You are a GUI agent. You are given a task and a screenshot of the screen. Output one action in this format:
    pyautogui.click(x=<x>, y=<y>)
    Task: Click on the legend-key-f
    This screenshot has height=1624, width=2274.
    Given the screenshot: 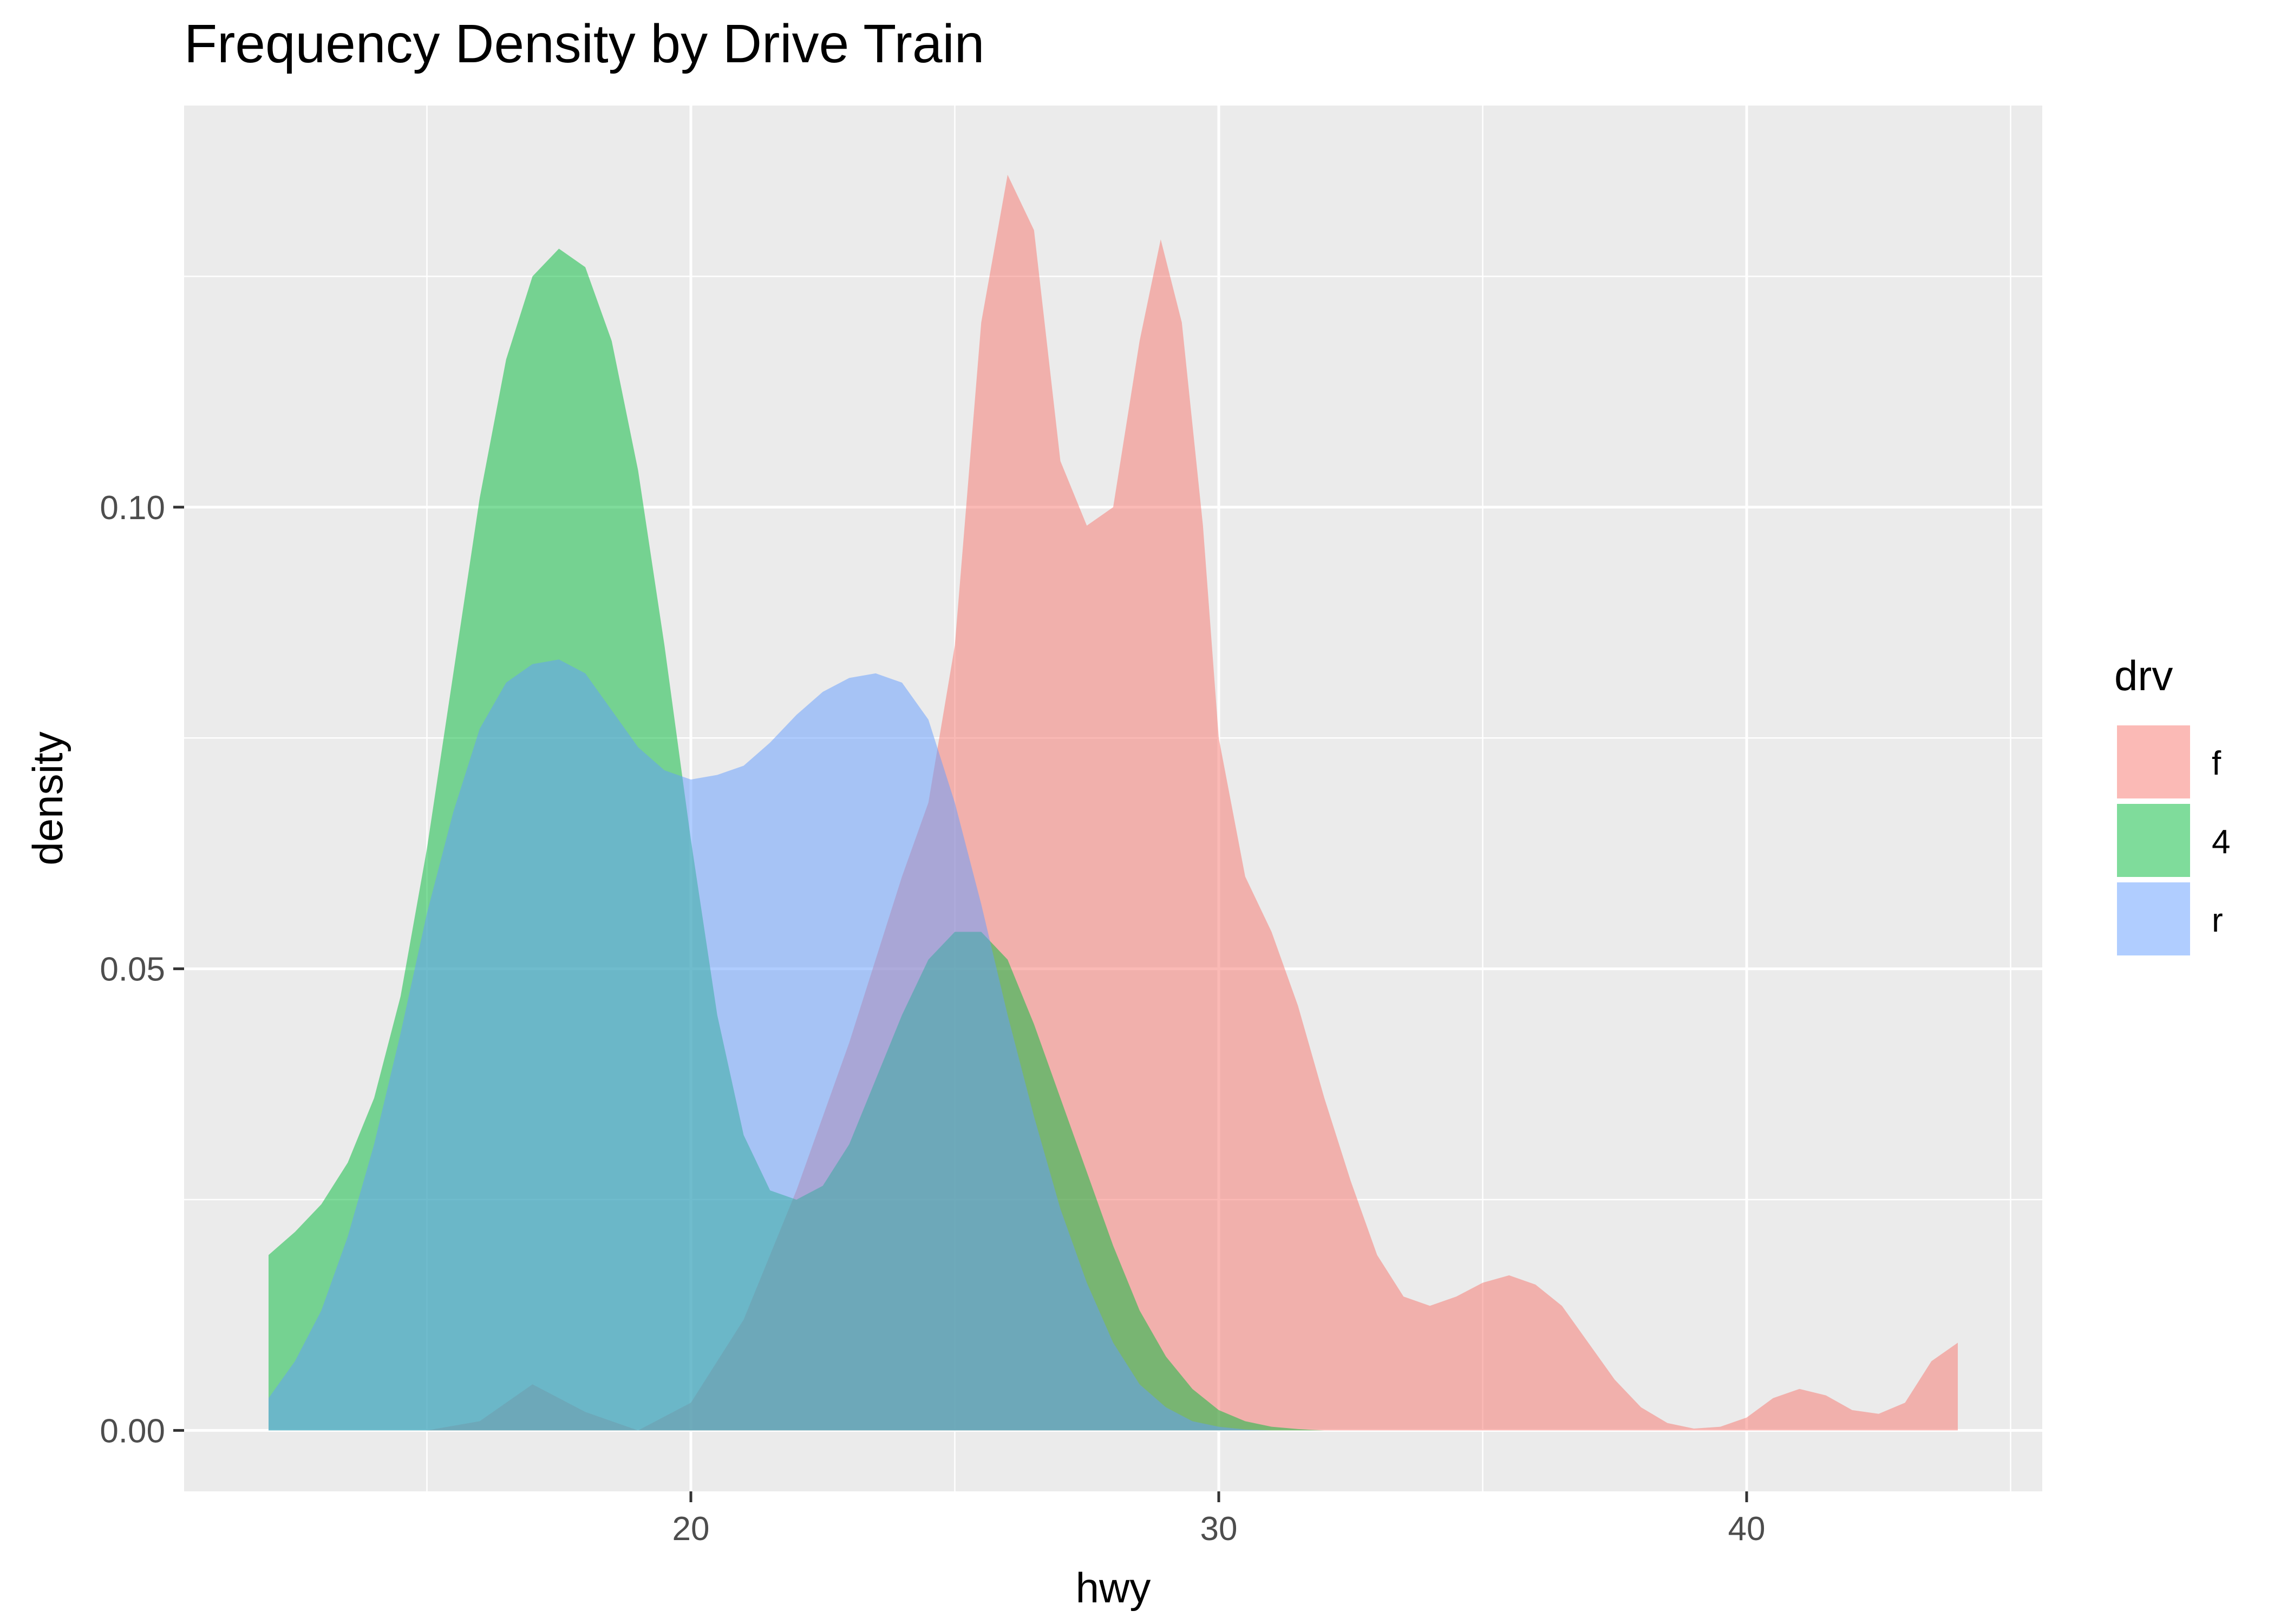 What is the action you would take?
    pyautogui.click(x=2154, y=761)
    